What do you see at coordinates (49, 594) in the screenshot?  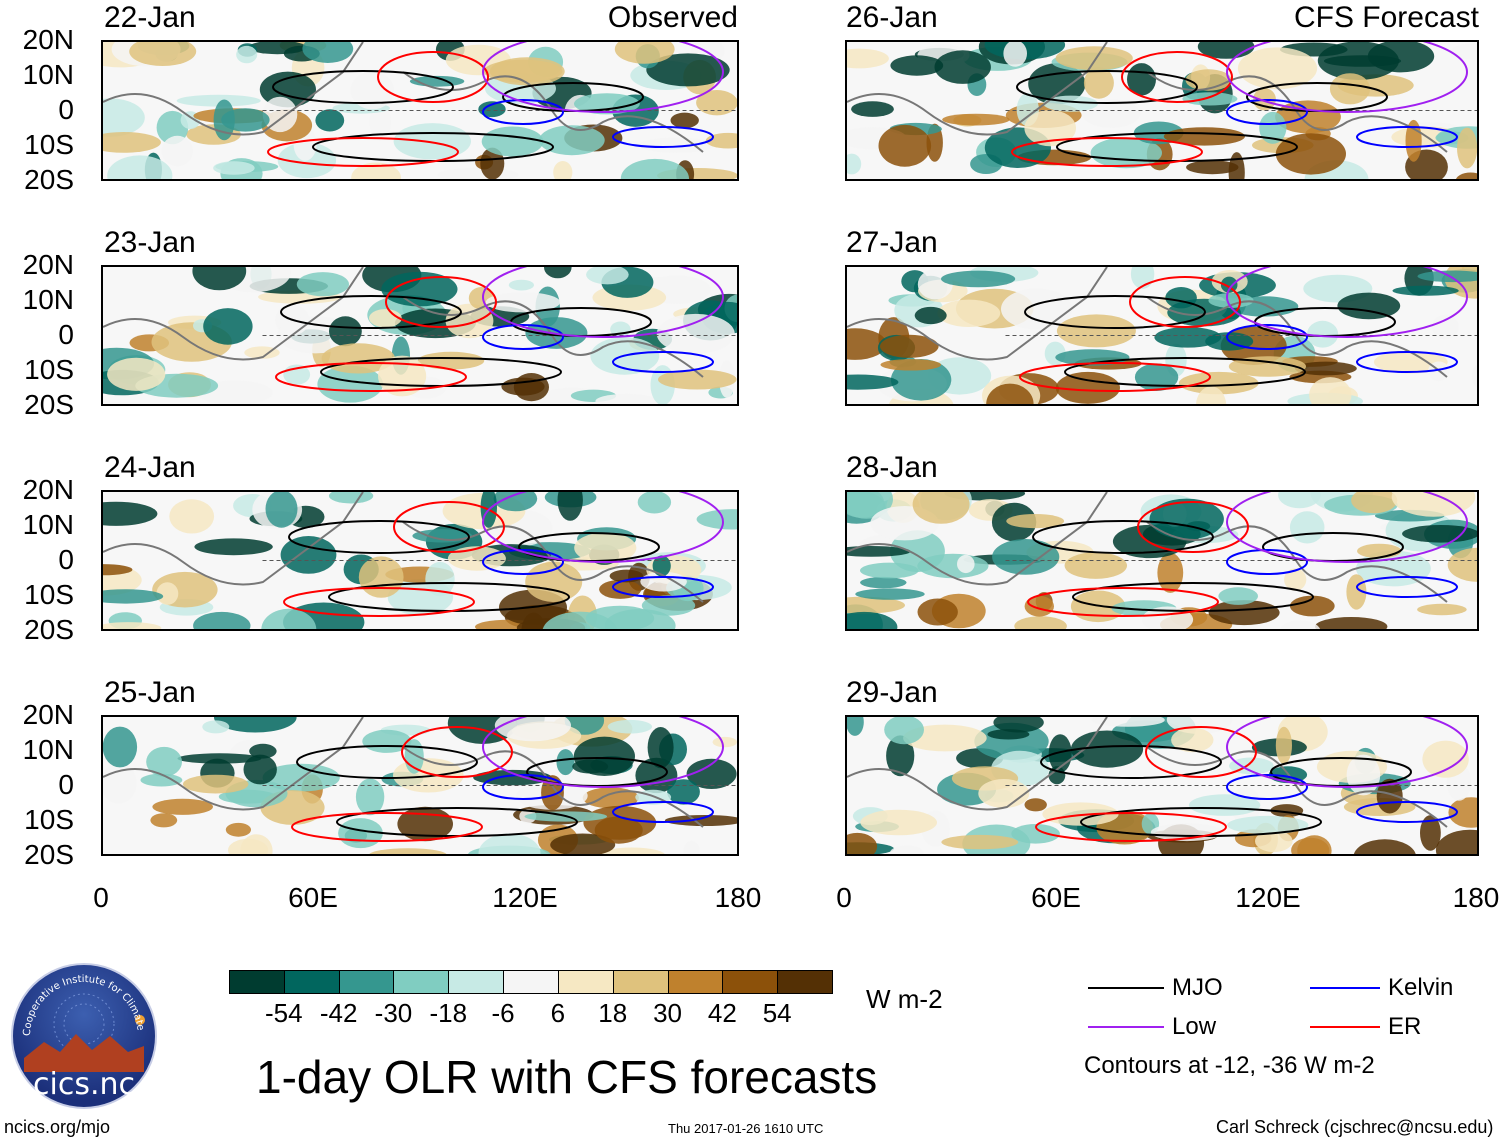 I see `lat-label: 10S` at bounding box center [49, 594].